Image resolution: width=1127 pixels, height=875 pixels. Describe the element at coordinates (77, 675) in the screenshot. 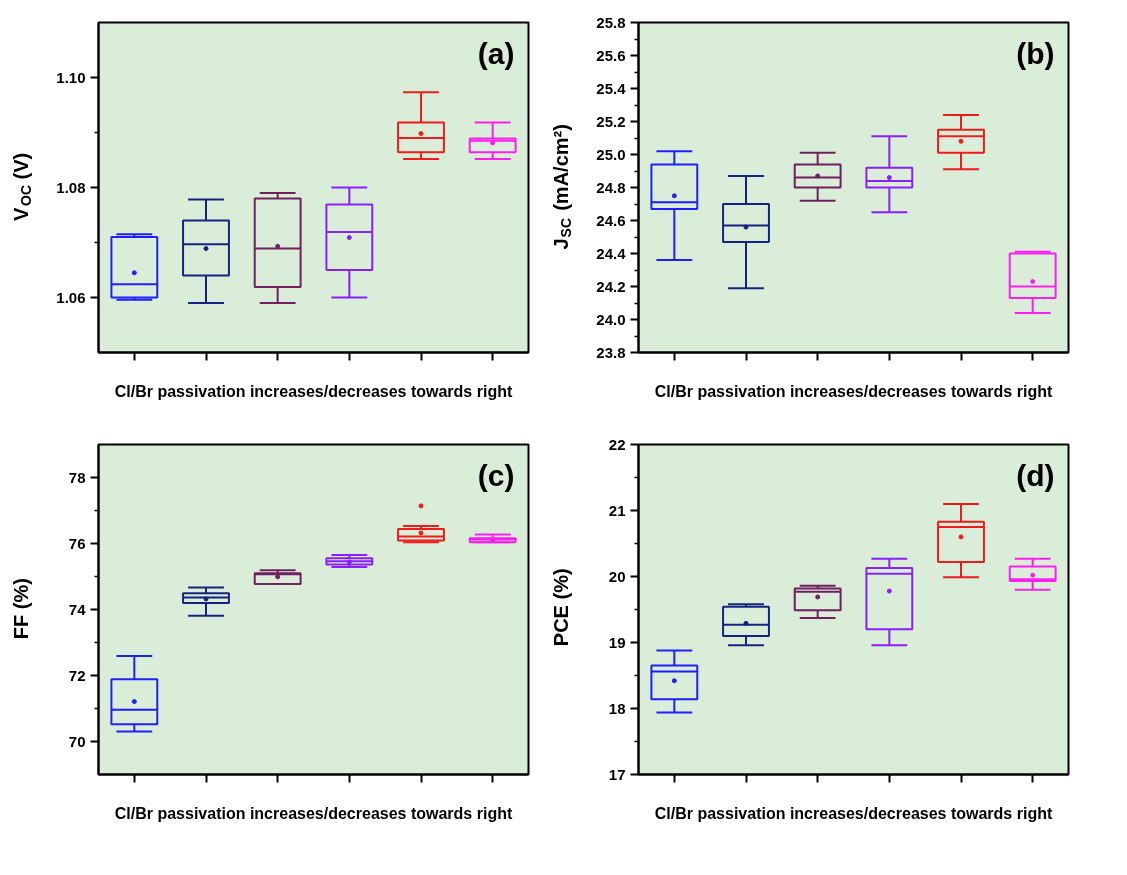

I see `y-tick-label: 72` at that location.